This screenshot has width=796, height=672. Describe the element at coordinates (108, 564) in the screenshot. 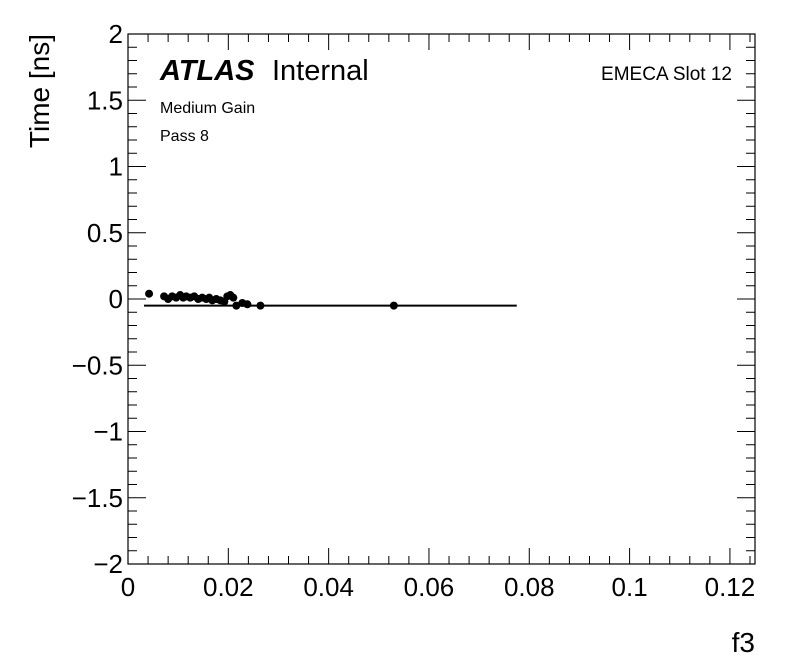

I see `y-tick-label: −2` at that location.